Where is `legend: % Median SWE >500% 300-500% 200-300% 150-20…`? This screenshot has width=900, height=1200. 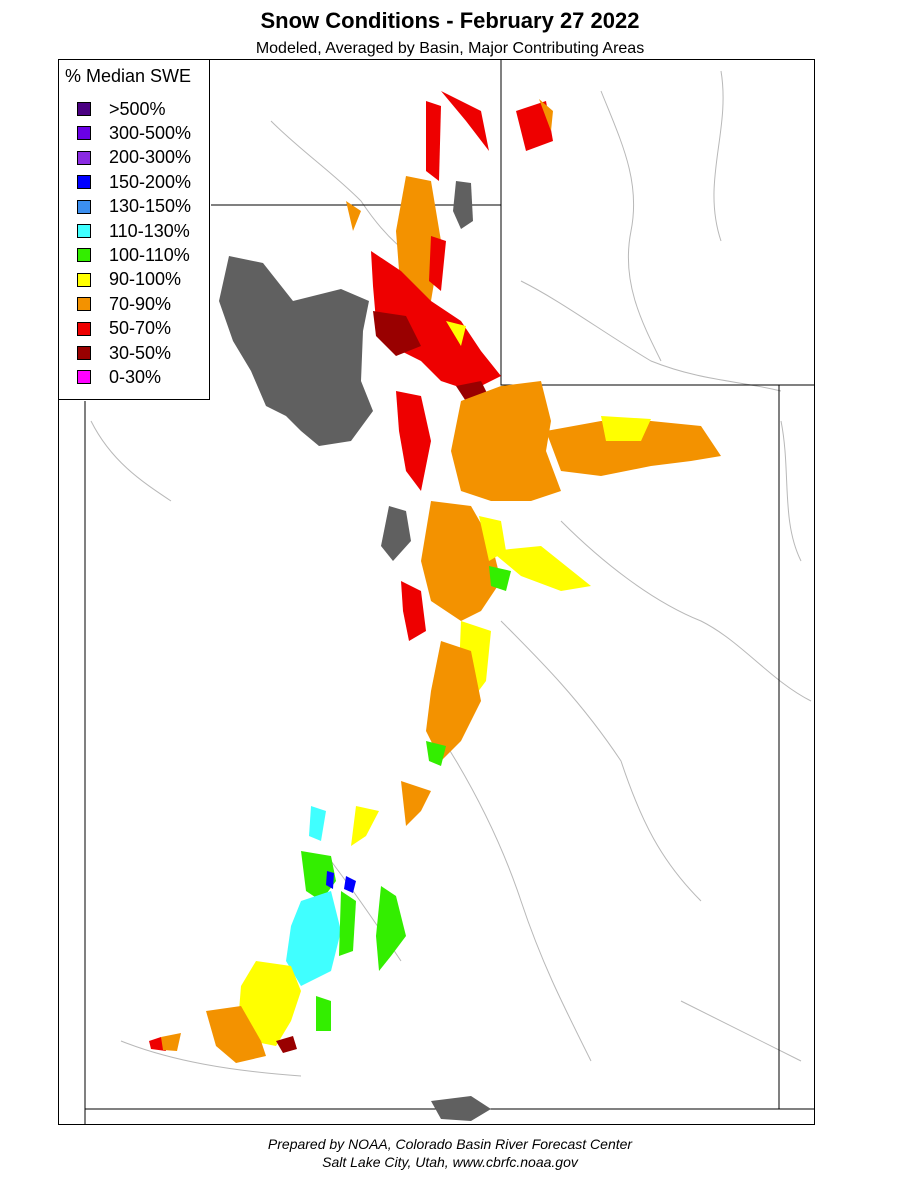 legend: % Median SWE >500% 300-500% 200-300% 150-20… is located at coordinates (134, 229).